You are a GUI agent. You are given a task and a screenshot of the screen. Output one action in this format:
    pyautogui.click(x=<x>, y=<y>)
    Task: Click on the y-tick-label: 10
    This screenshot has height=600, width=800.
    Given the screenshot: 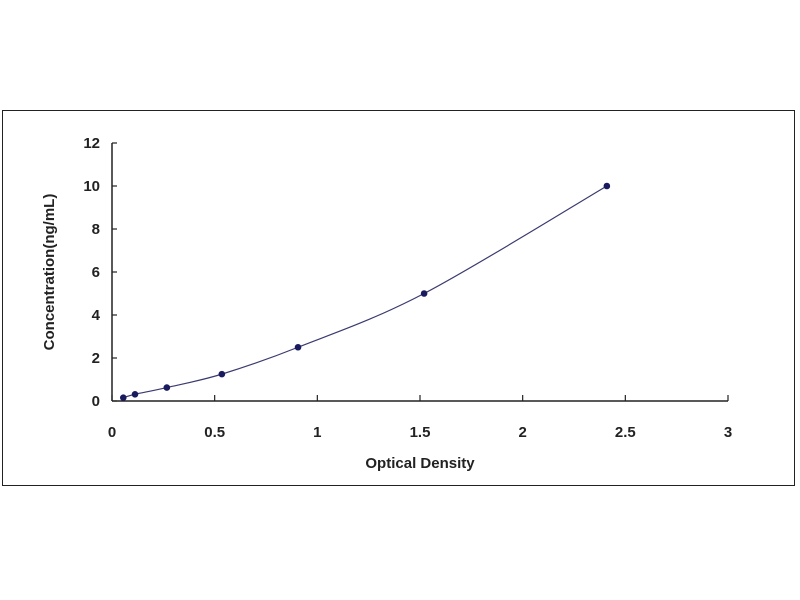 What is the action you would take?
    pyautogui.click(x=91, y=186)
    